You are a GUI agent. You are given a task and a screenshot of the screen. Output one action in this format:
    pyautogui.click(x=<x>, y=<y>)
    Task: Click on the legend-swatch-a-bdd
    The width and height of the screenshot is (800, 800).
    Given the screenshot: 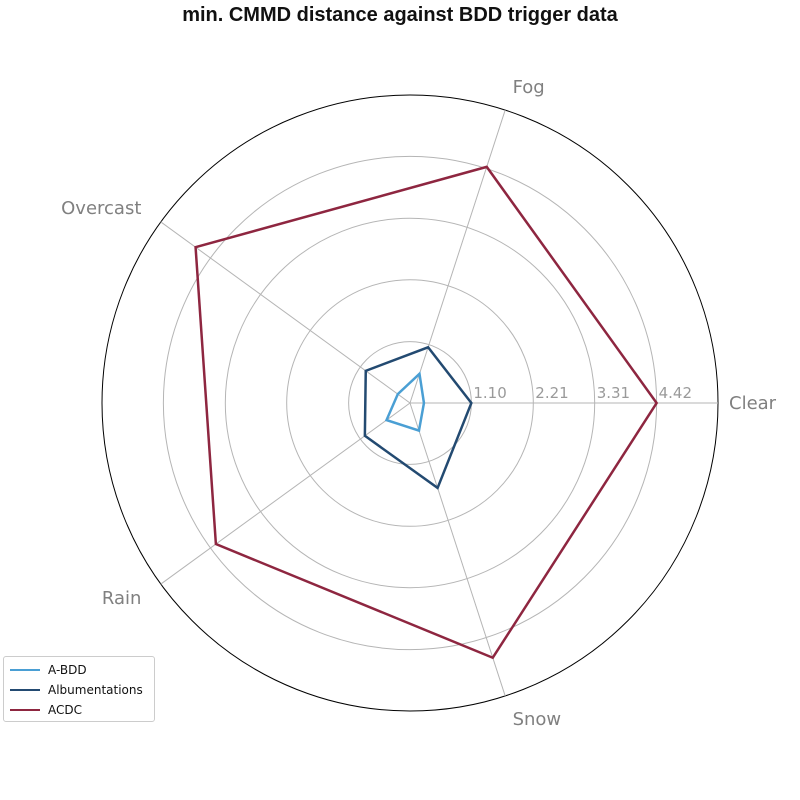 What is the action you would take?
    pyautogui.click(x=25, y=670)
    